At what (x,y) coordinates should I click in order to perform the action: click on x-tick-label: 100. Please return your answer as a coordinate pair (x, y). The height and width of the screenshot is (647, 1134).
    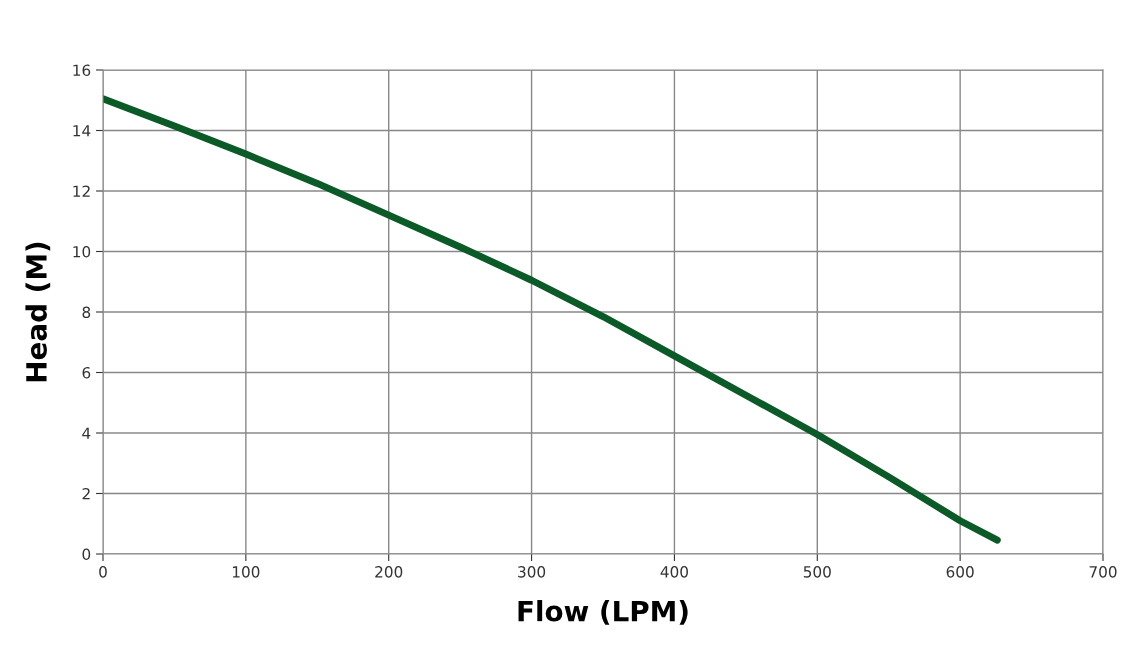
    Looking at the image, I should click on (246, 572).